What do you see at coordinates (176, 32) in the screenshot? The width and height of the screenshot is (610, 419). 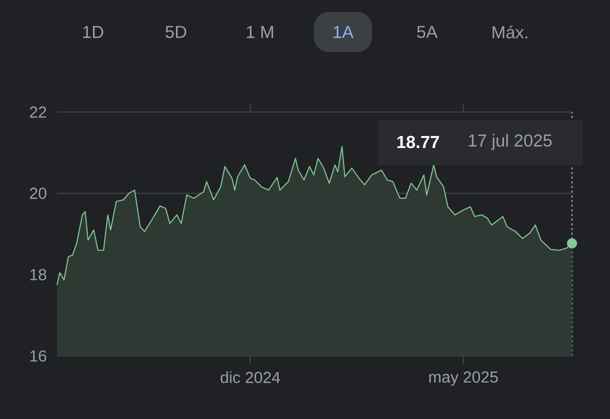 I see `text: 5D` at bounding box center [176, 32].